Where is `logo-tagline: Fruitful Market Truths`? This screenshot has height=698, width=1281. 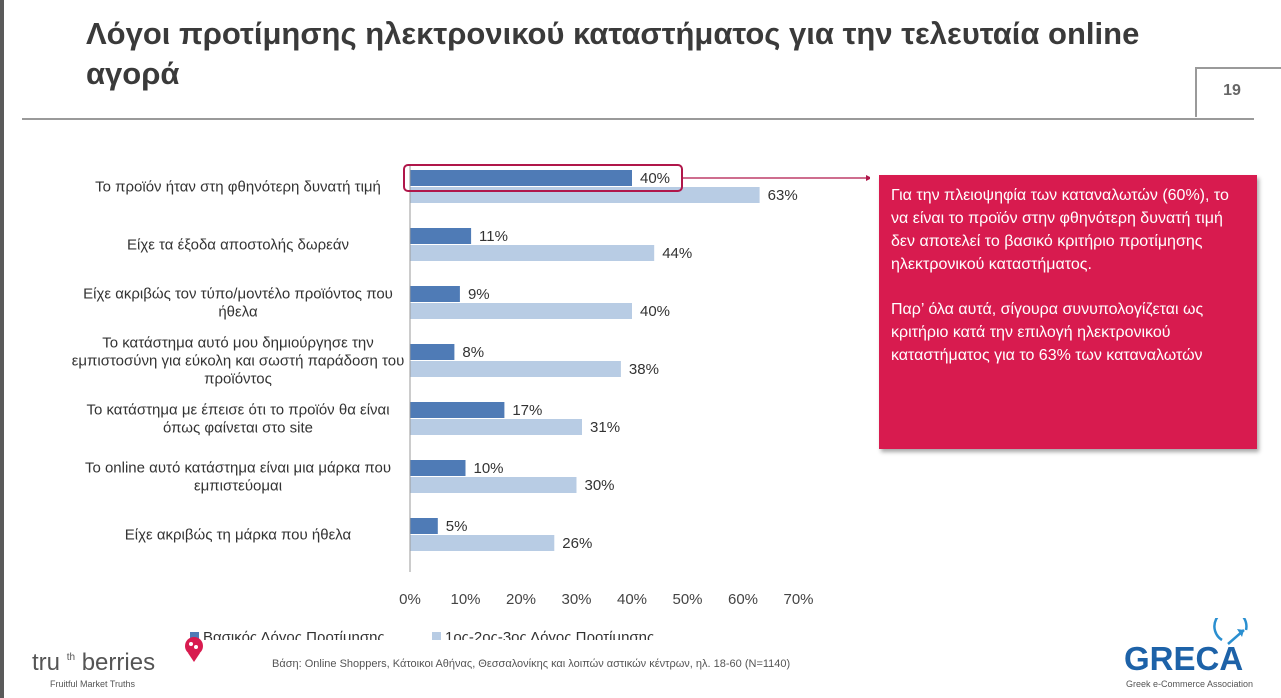
logo-tagline: Fruitful Market Truths is located at coordinates (93, 684).